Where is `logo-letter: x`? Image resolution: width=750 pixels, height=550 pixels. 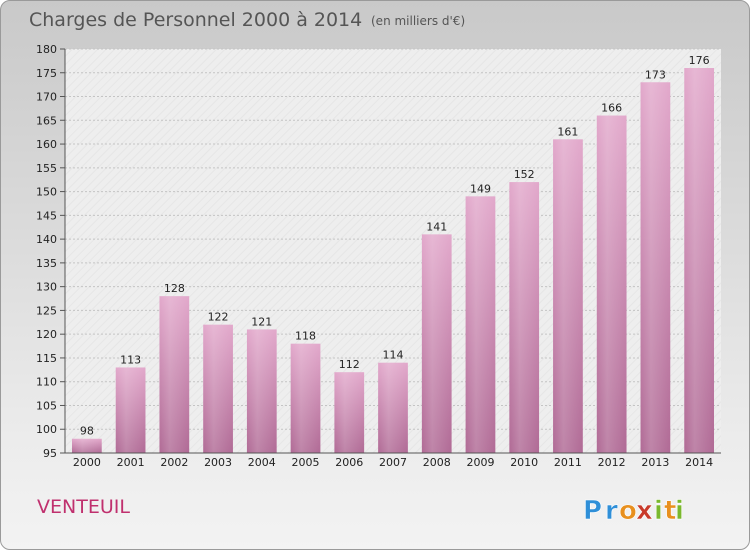 logo-letter: x is located at coordinates (644, 511).